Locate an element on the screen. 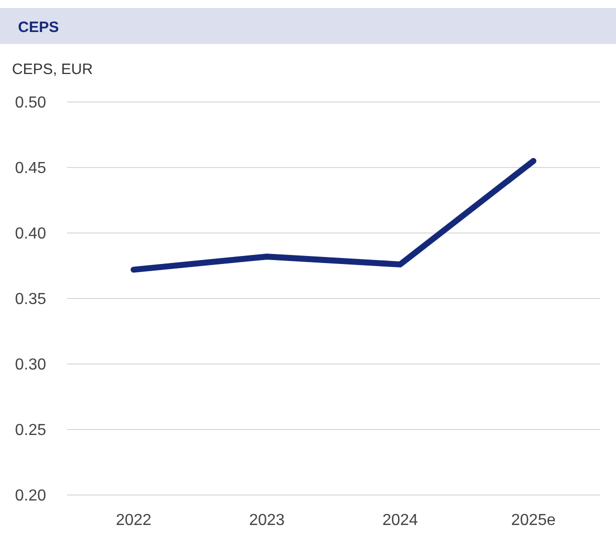 This screenshot has height=552, width=616. x-tick-label: 2025e is located at coordinates (533, 520).